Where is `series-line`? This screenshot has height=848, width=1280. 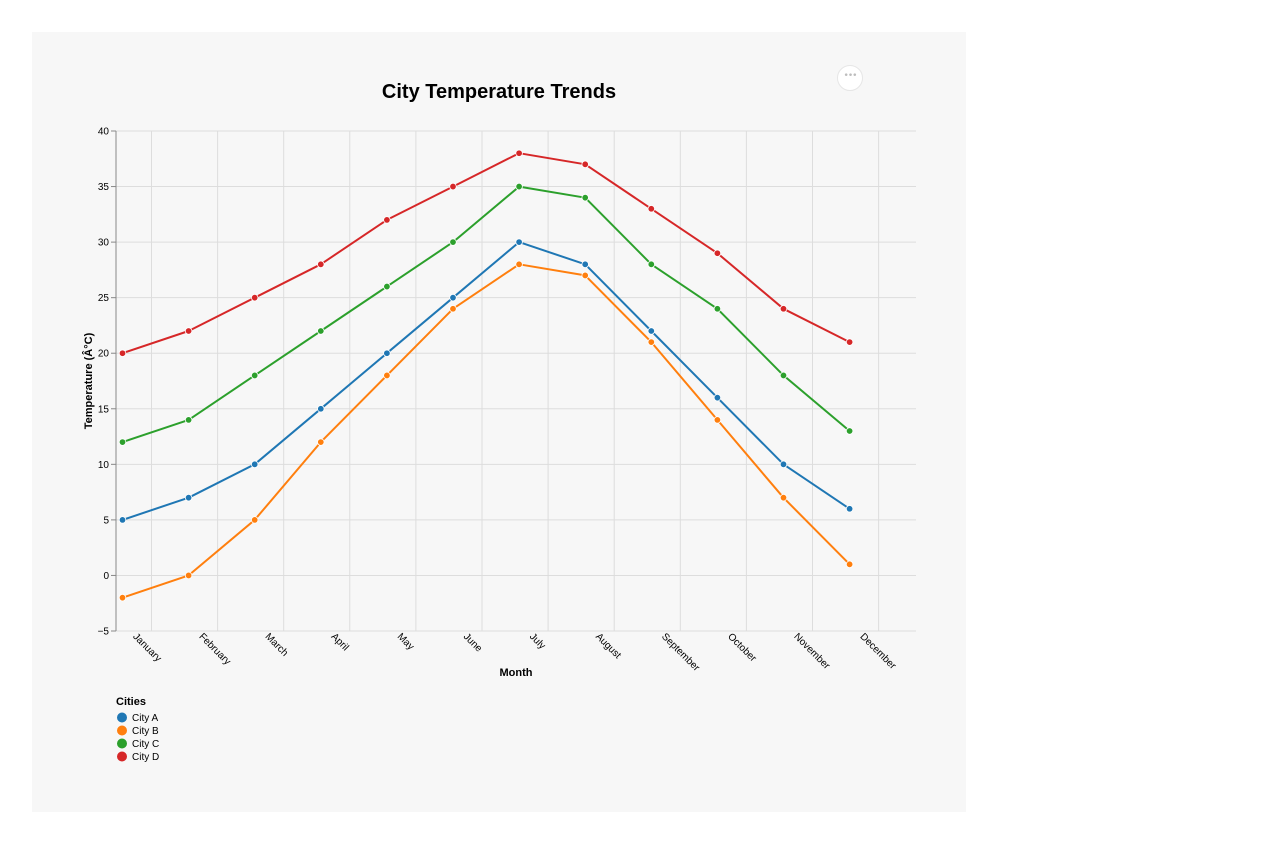 series-line is located at coordinates (486, 253).